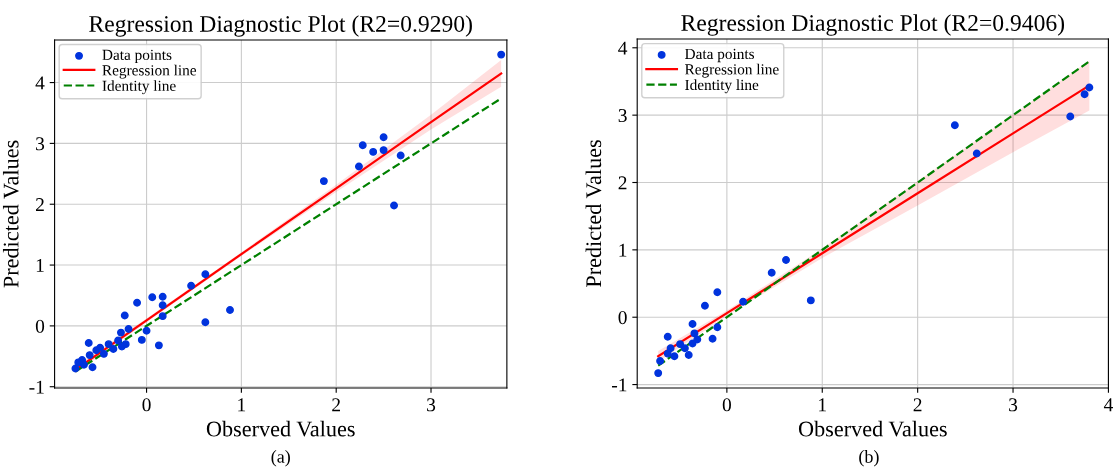  What do you see at coordinates (1108, 405) in the screenshot?
I see `x-tick-label: 4` at bounding box center [1108, 405].